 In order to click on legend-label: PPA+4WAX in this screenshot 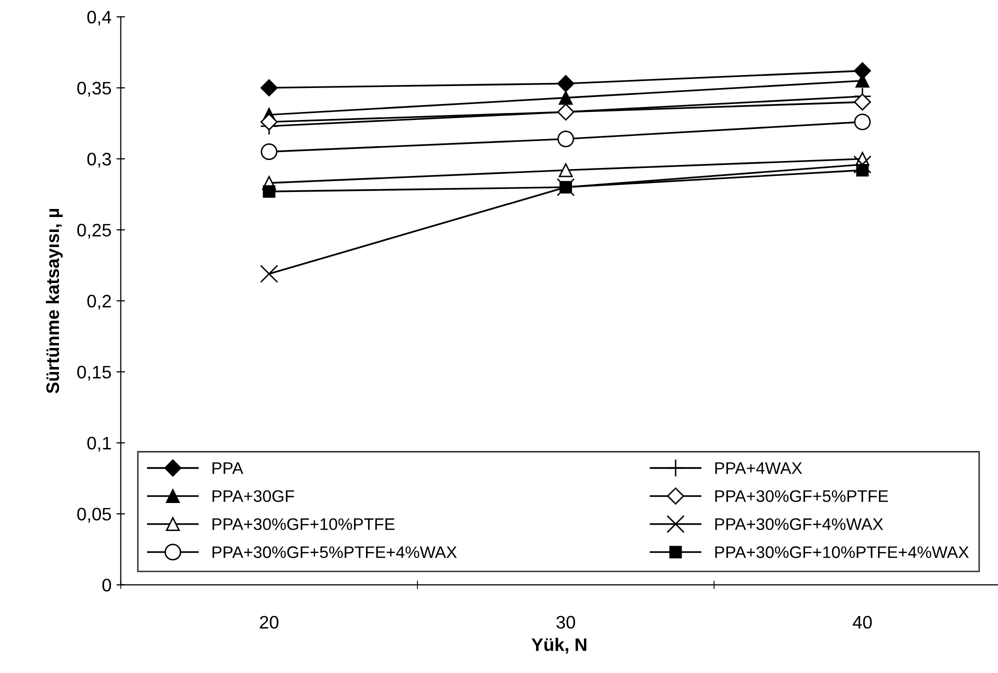, I will do `click(758, 468)`.